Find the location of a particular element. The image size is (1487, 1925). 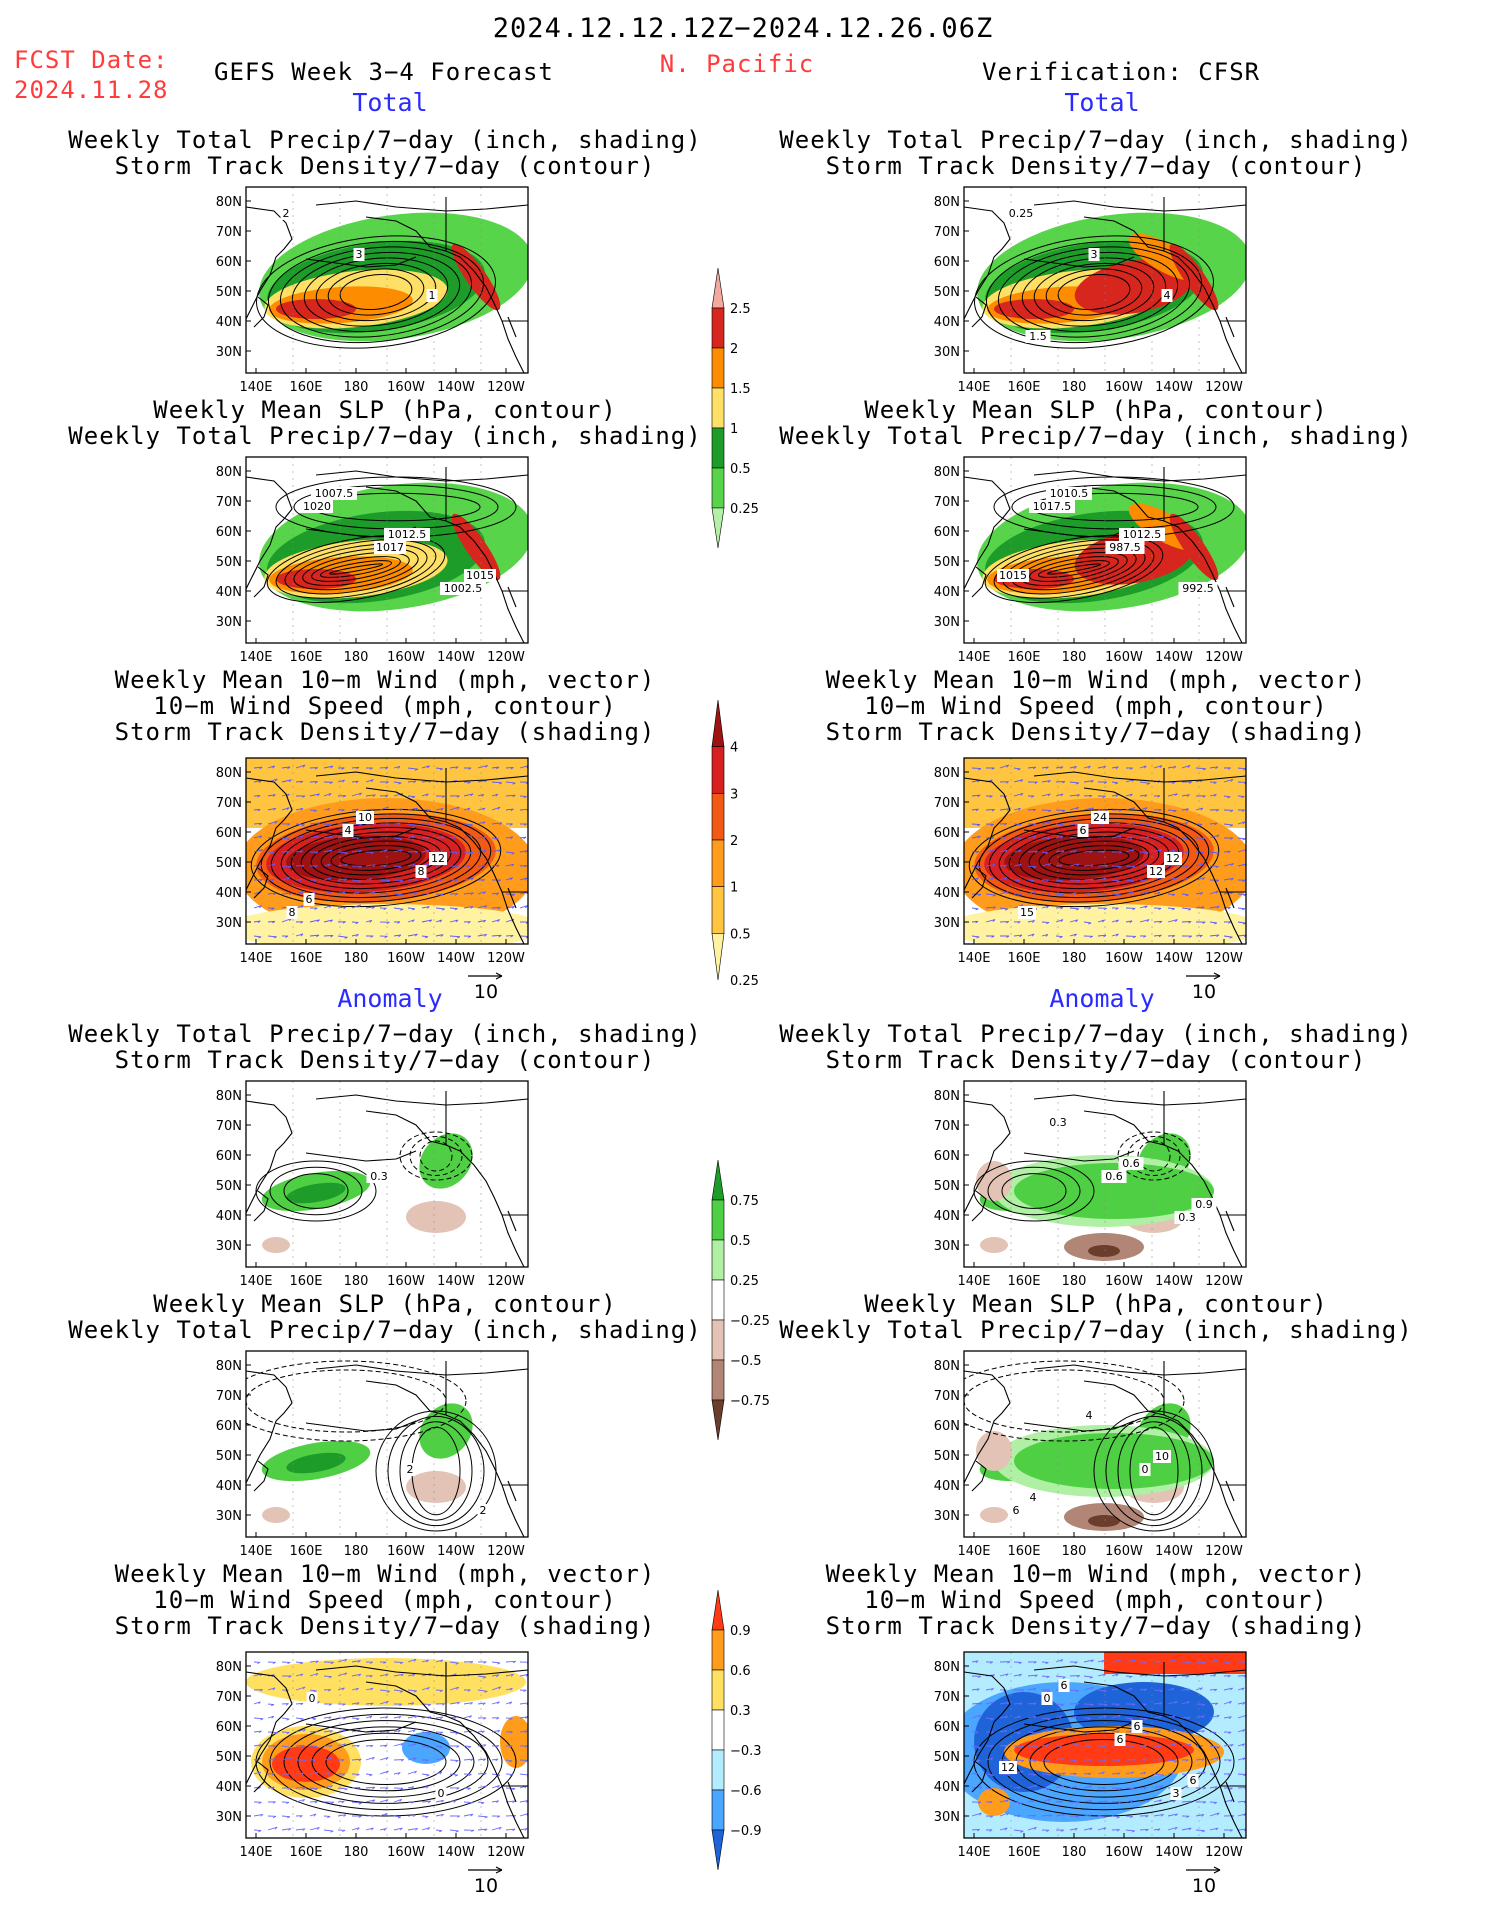

date-range: 2024.12.12.12Z−2024.12.26.06Z is located at coordinates (743, 28).